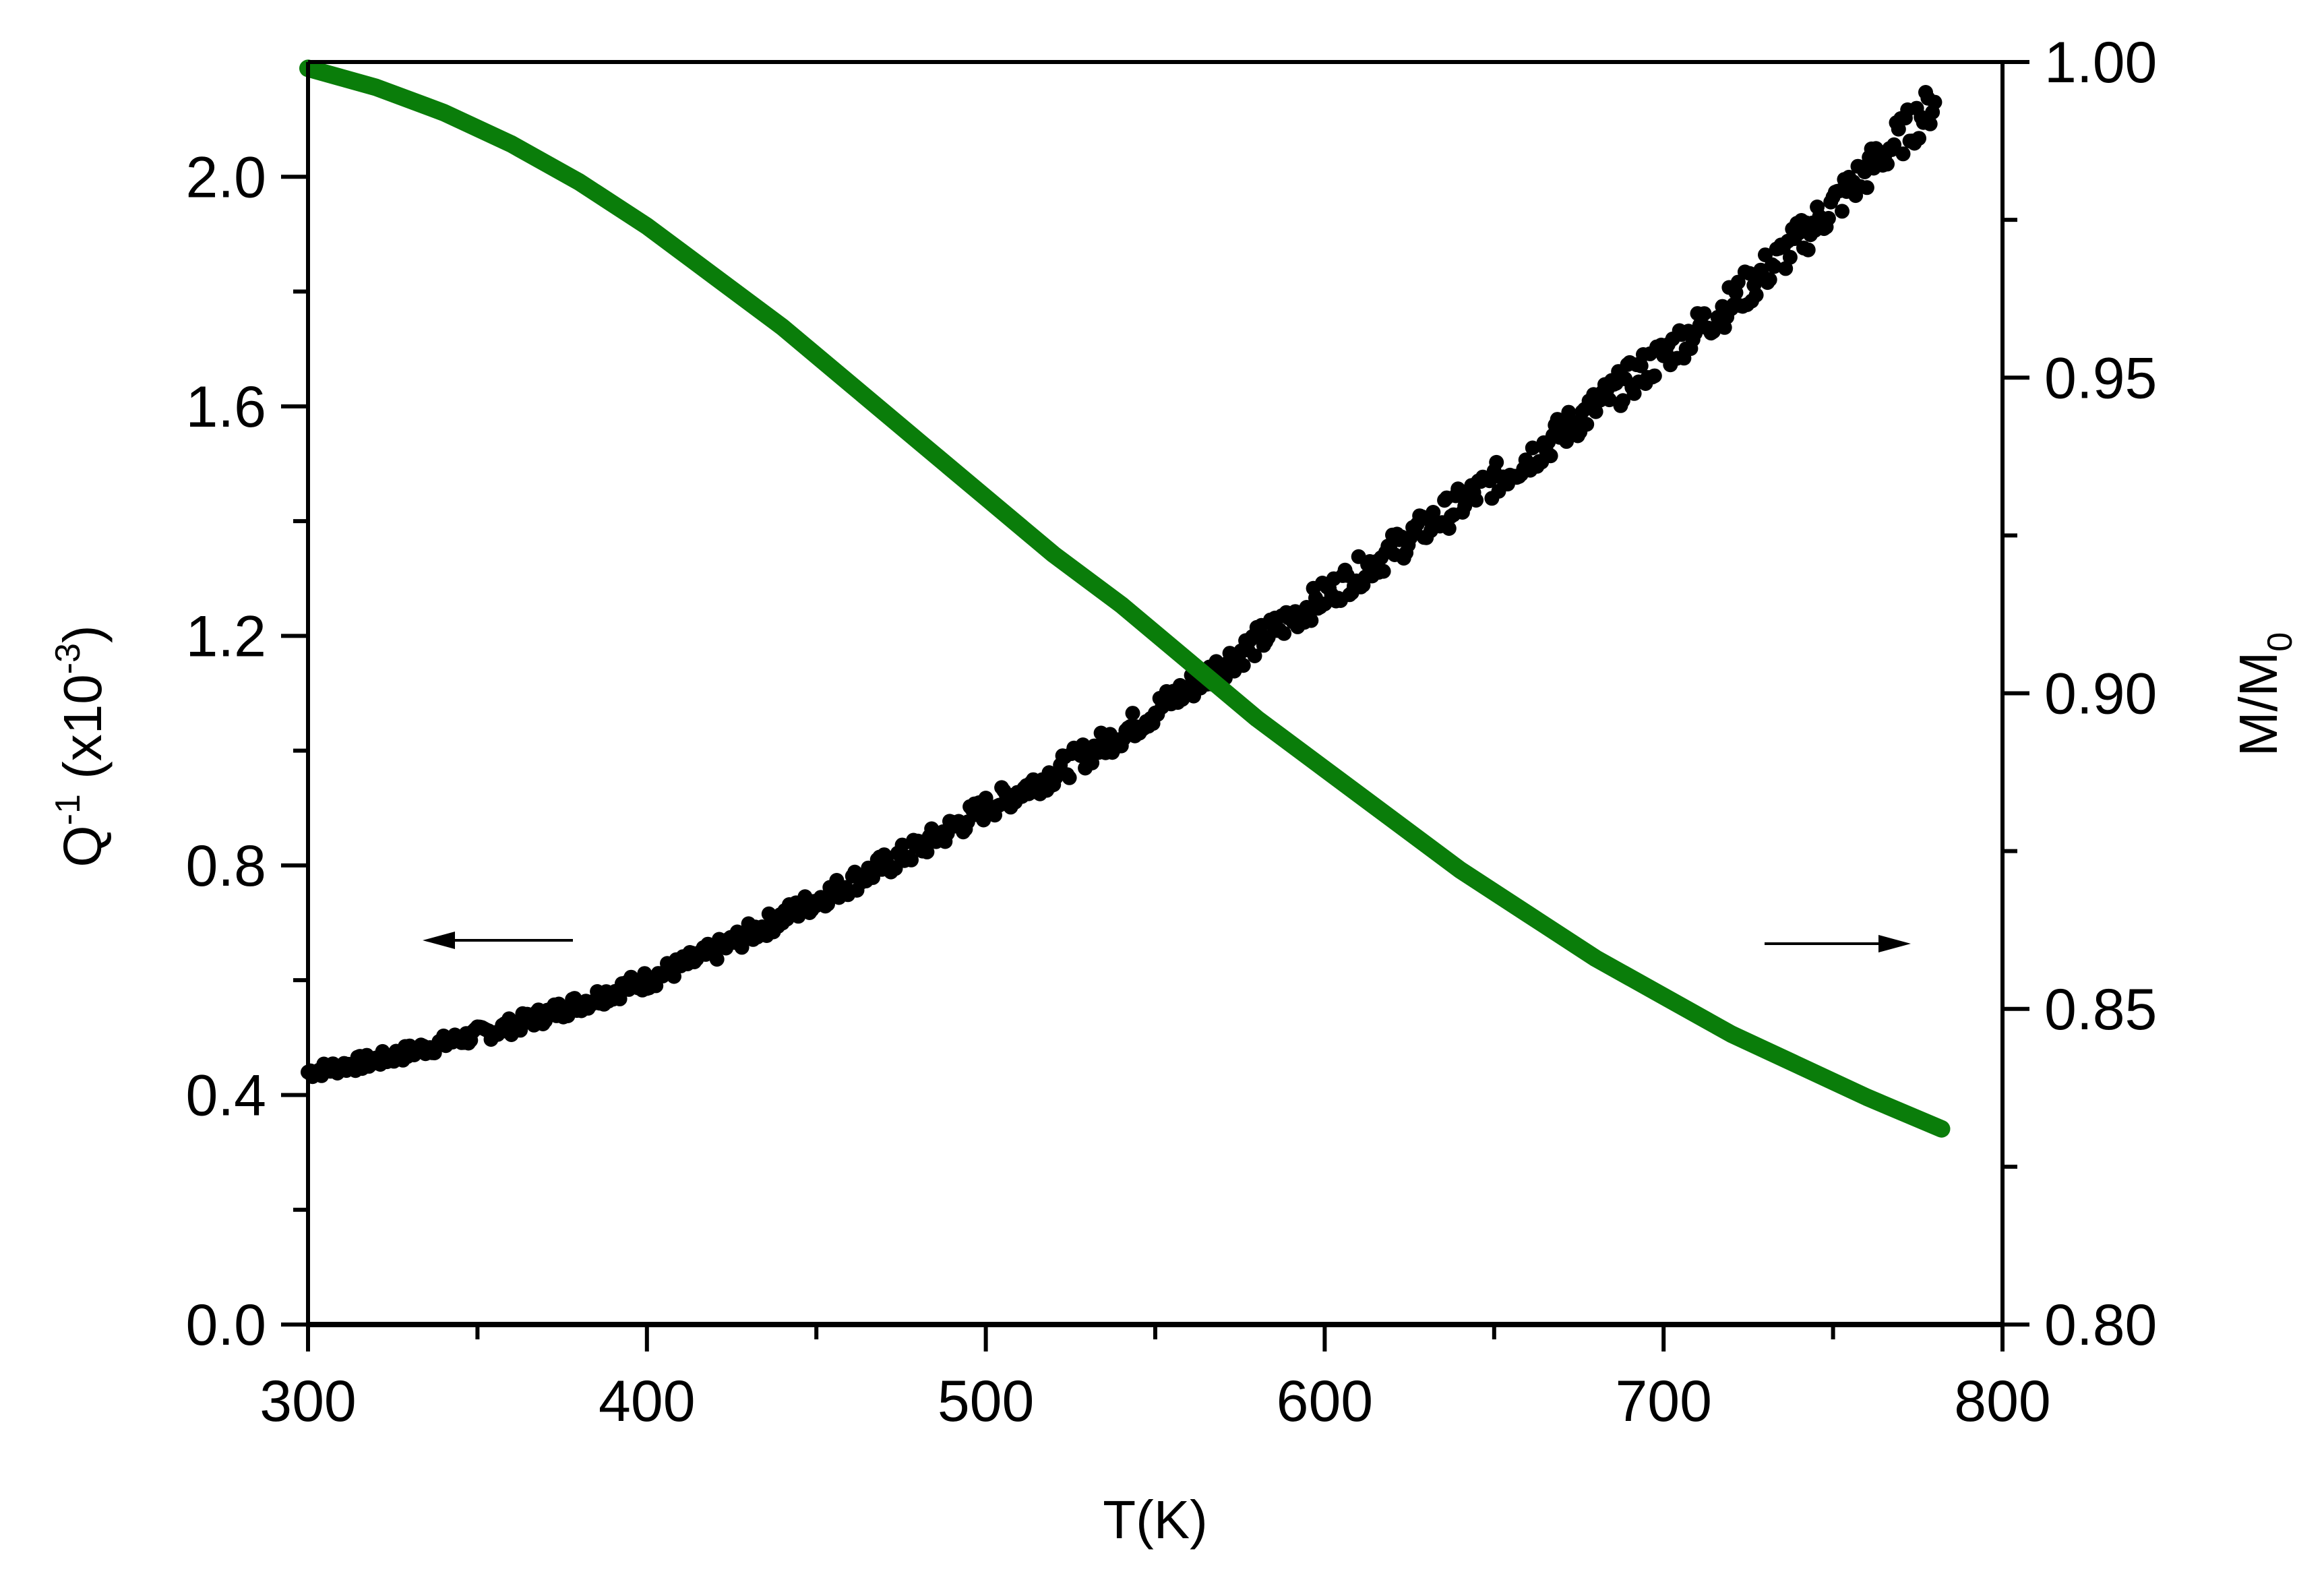 The image size is (2324, 1580). What do you see at coordinates (225, 1325) in the screenshot?
I see `left-y-tick-label: 0.0` at bounding box center [225, 1325].